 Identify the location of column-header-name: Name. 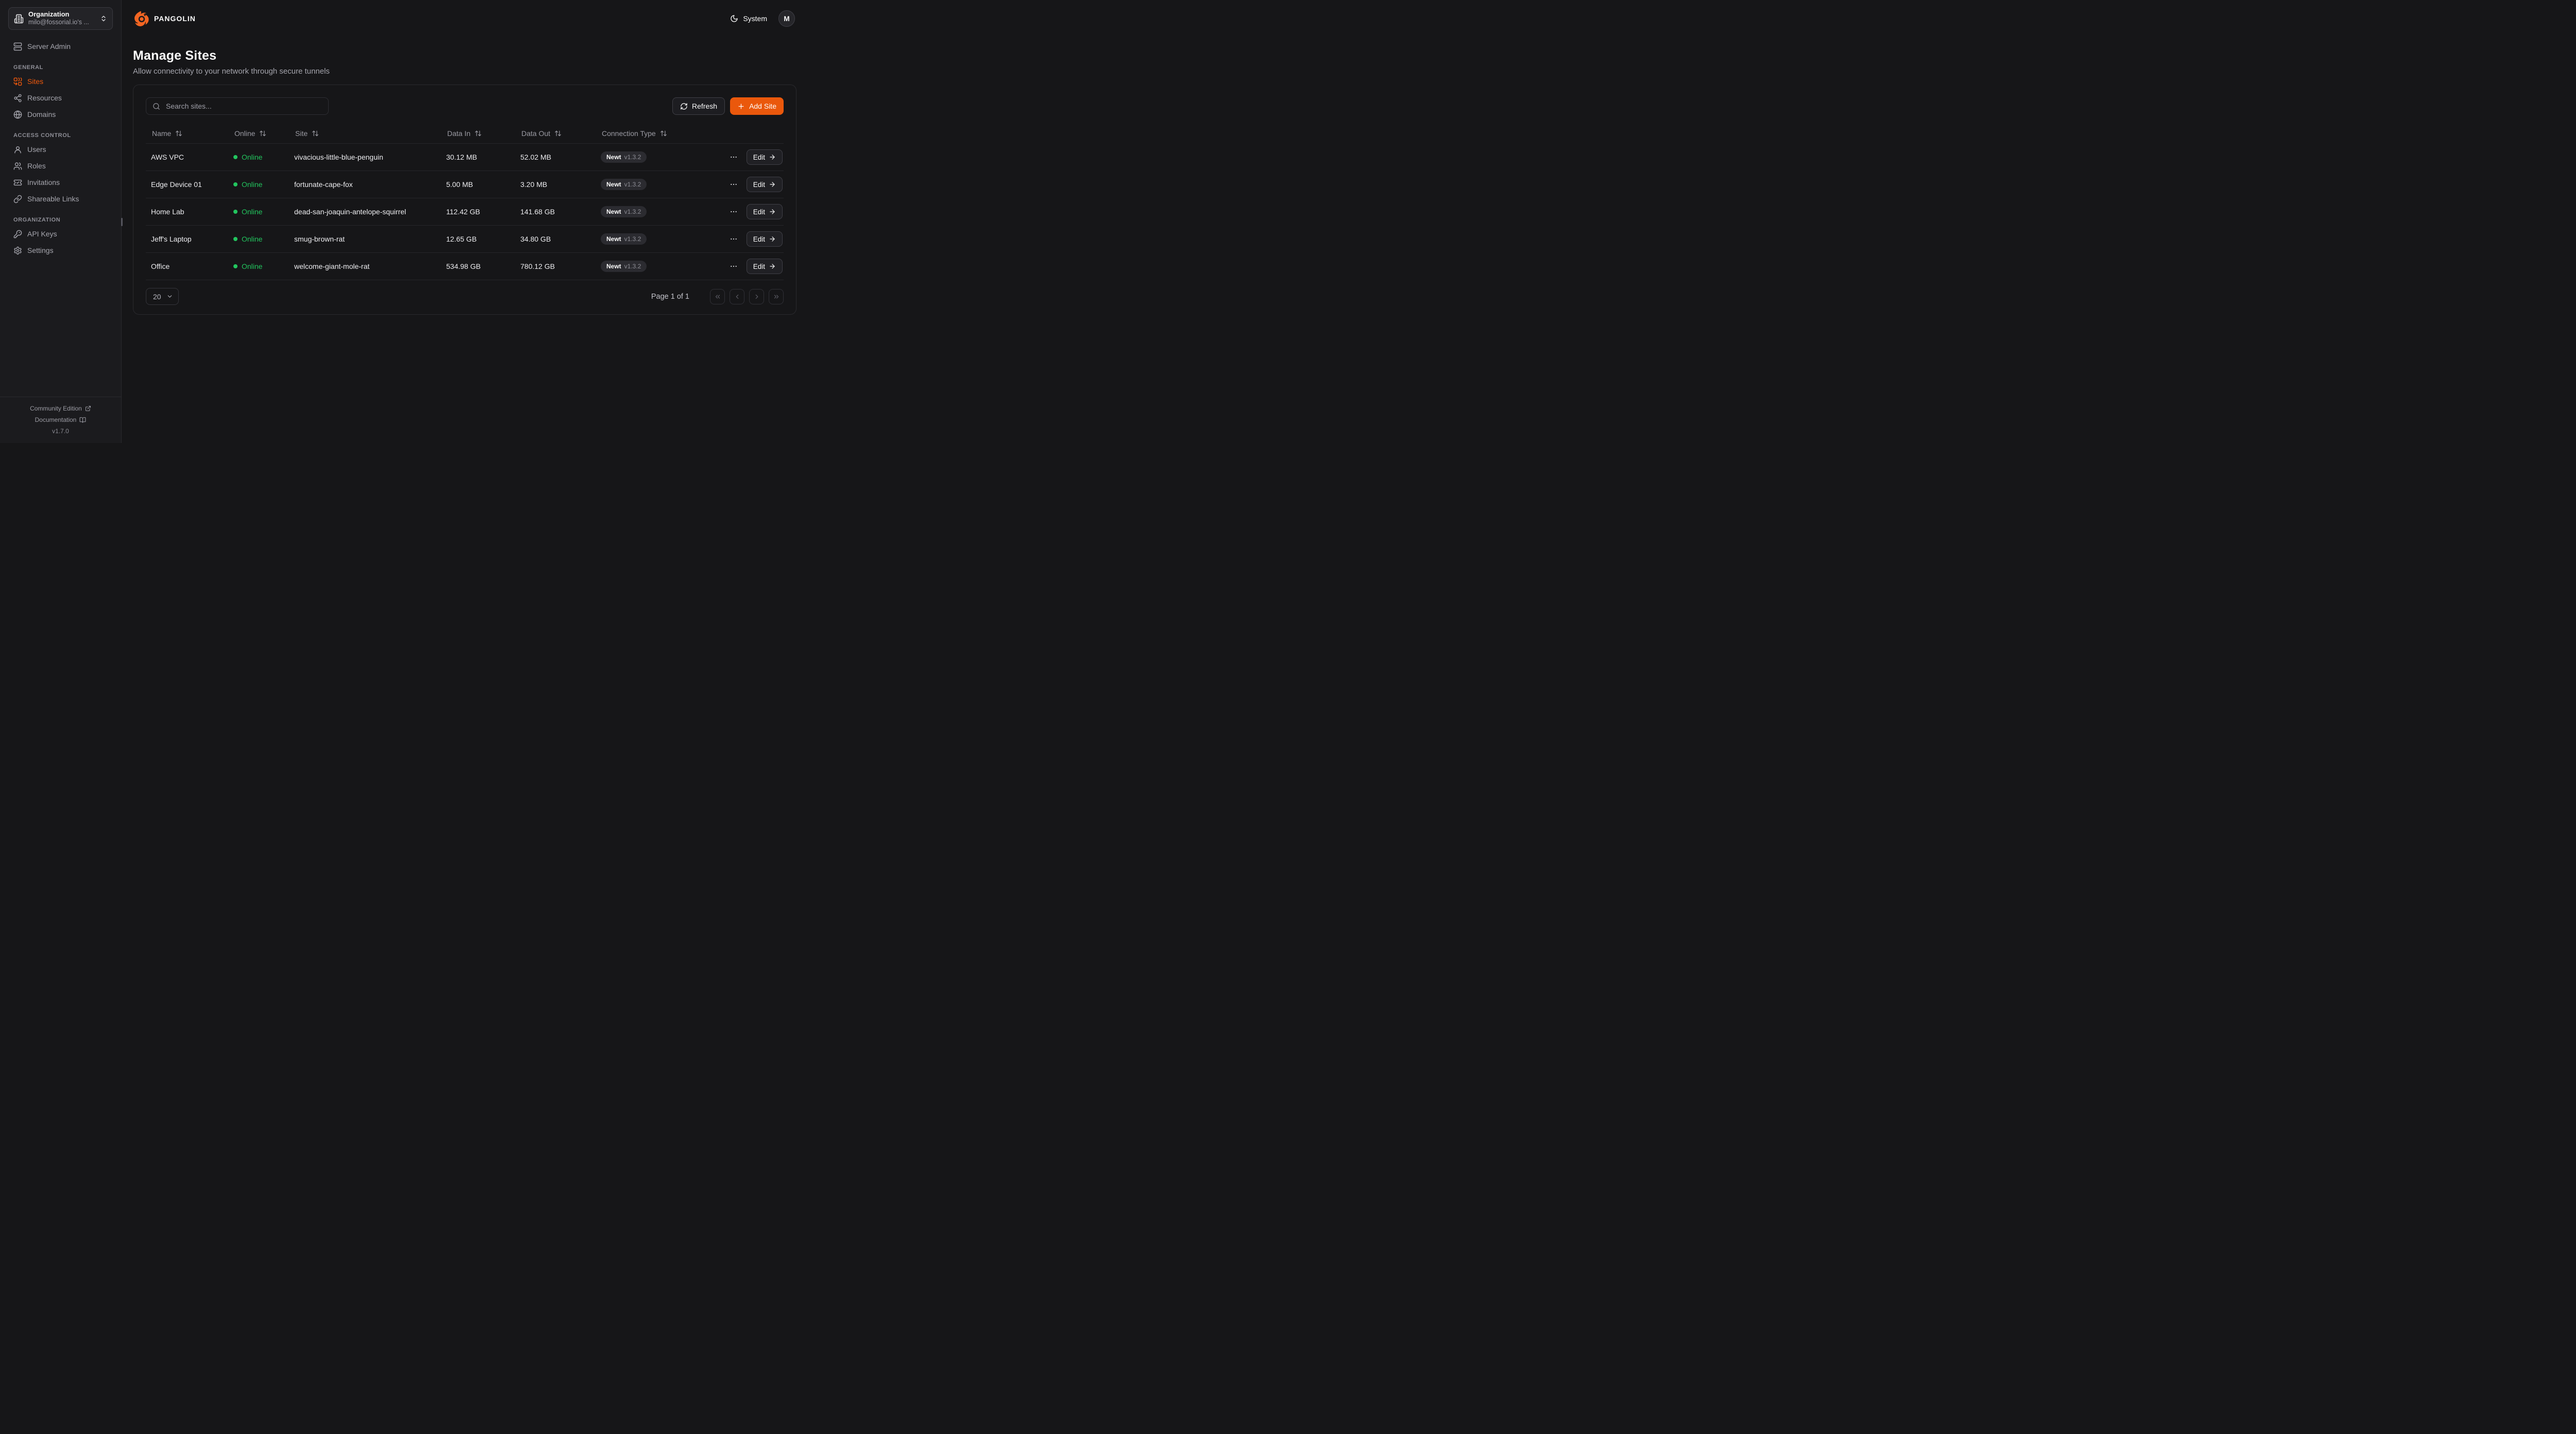
(187, 133).